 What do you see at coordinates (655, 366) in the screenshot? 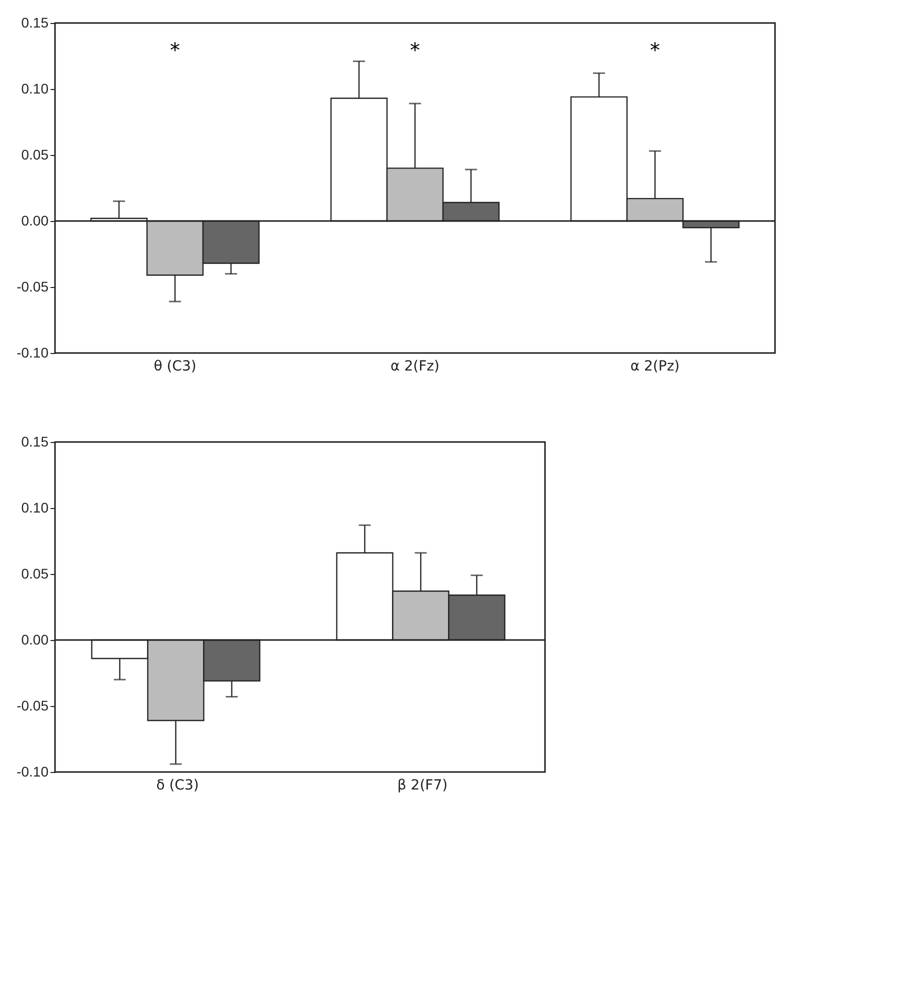
I see `x-tick-label: α 2(Pz)` at bounding box center [655, 366].